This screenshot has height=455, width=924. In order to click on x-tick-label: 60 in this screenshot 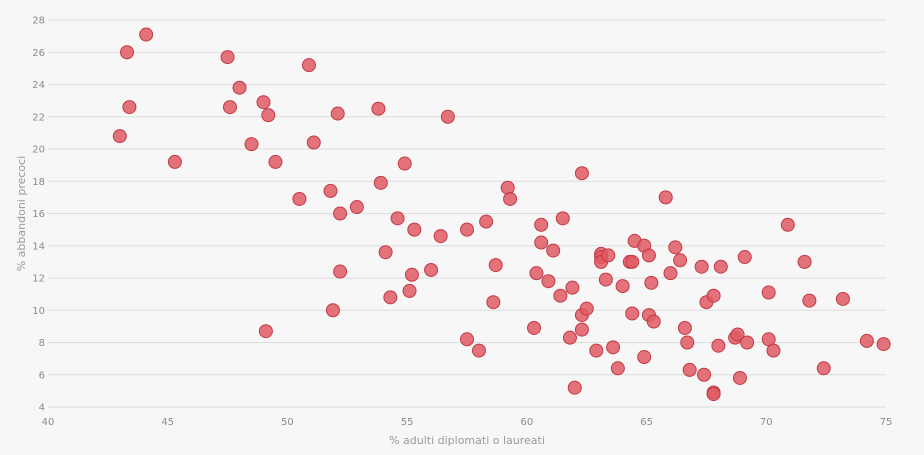, I will do `click(526, 422)`.